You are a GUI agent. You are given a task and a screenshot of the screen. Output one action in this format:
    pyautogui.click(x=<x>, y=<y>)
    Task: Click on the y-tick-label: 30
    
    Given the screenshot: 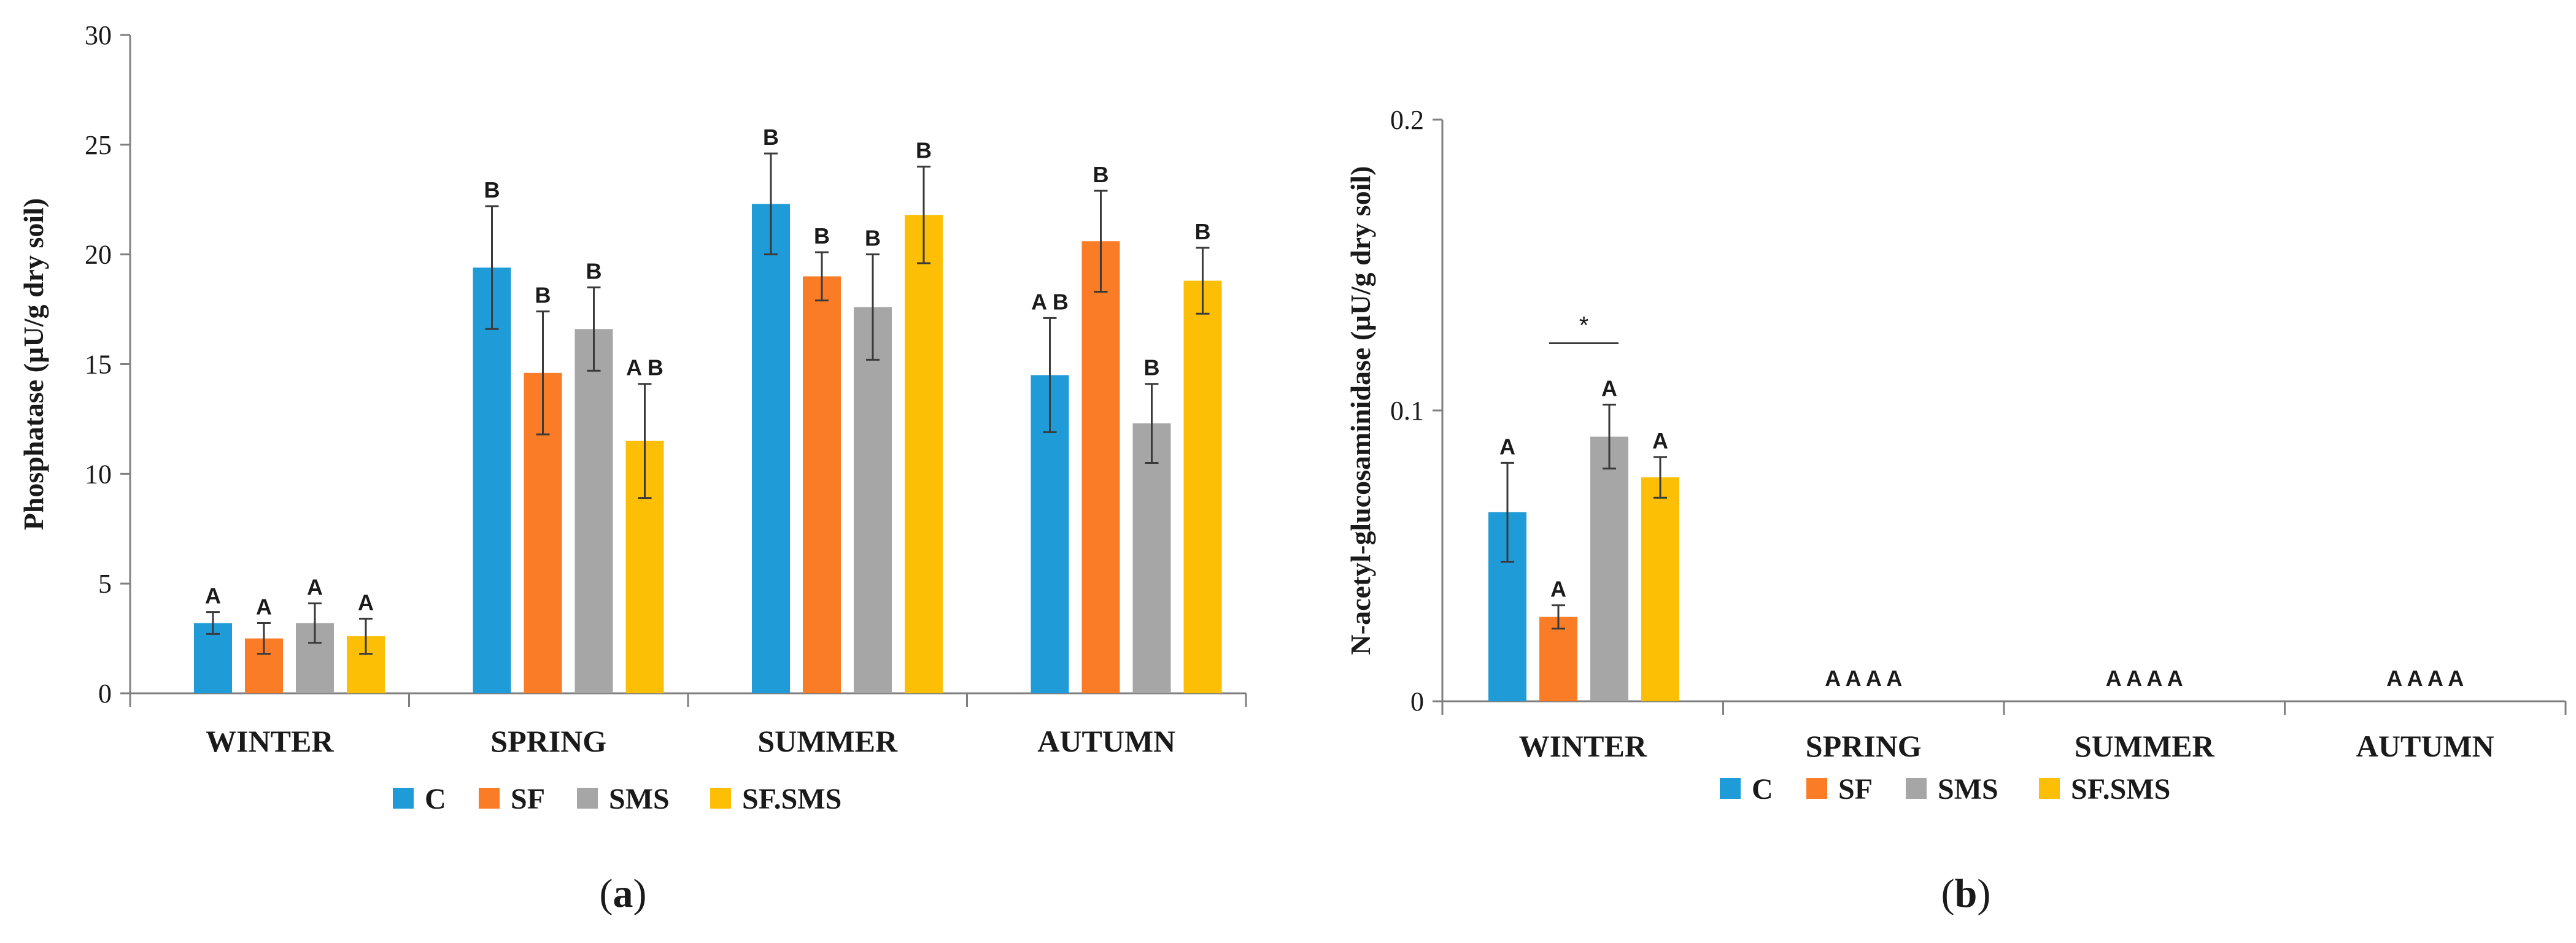 What is the action you would take?
    pyautogui.click(x=98, y=35)
    